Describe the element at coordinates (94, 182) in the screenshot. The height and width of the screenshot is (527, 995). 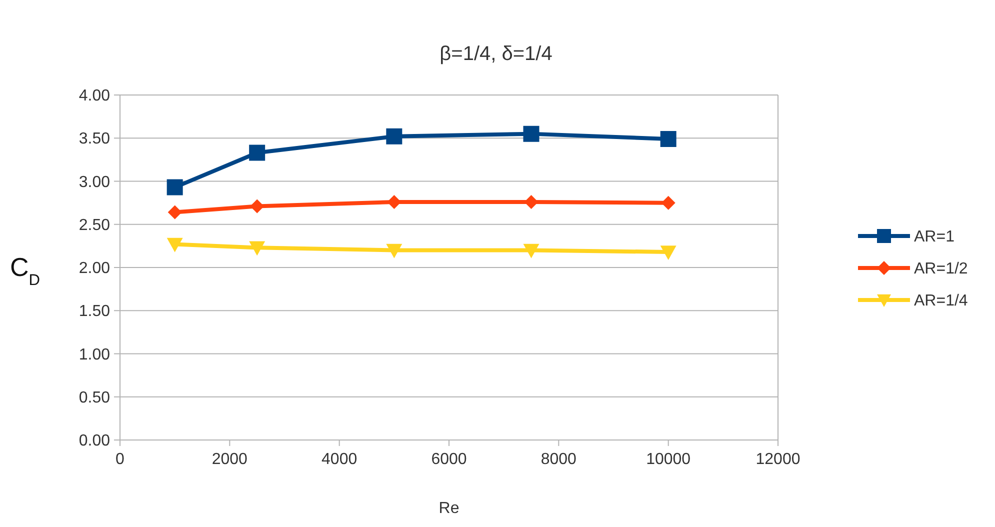
I see `y-tick-label: 3.00` at that location.